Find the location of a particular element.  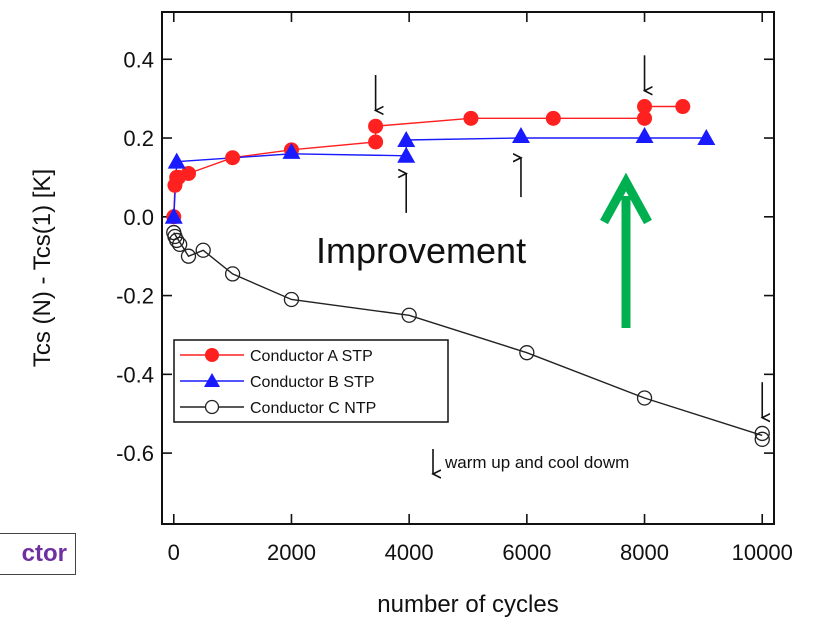

x-tick-label: 4000 is located at coordinates (409, 552).